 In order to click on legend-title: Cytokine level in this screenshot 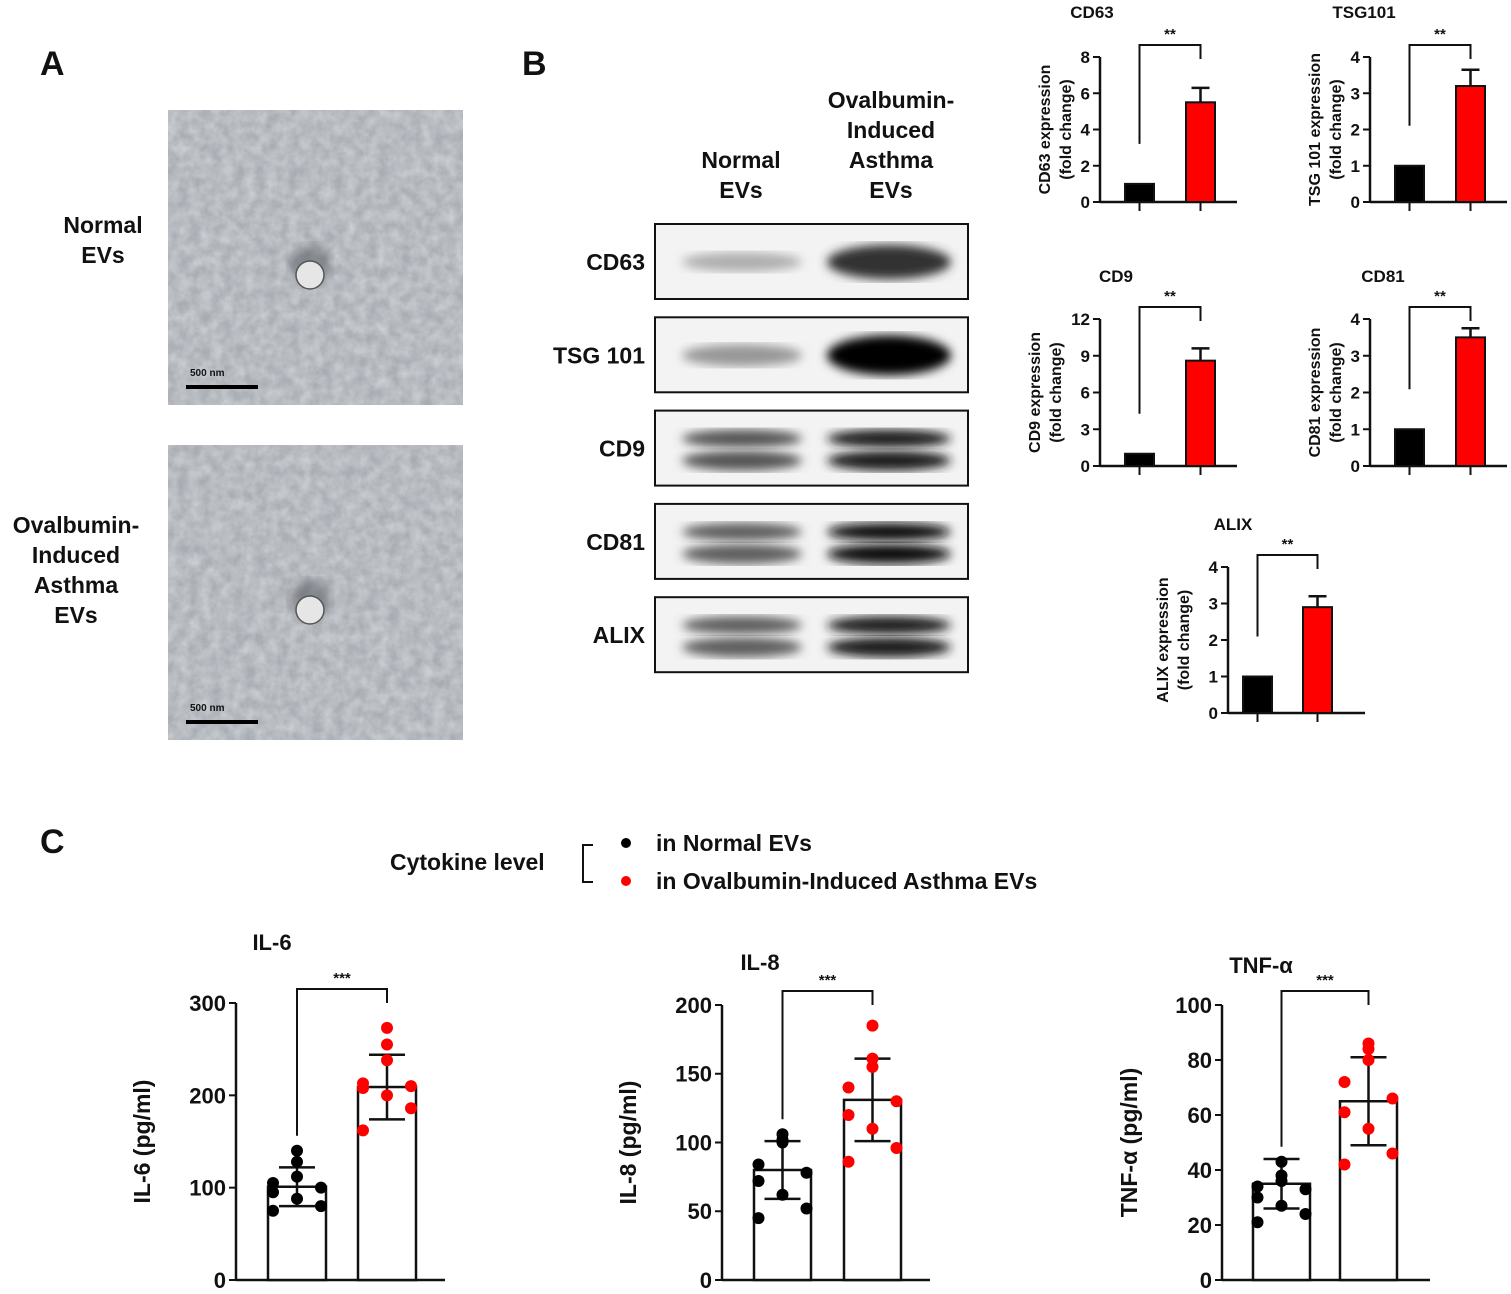, I will do `click(467, 862)`.